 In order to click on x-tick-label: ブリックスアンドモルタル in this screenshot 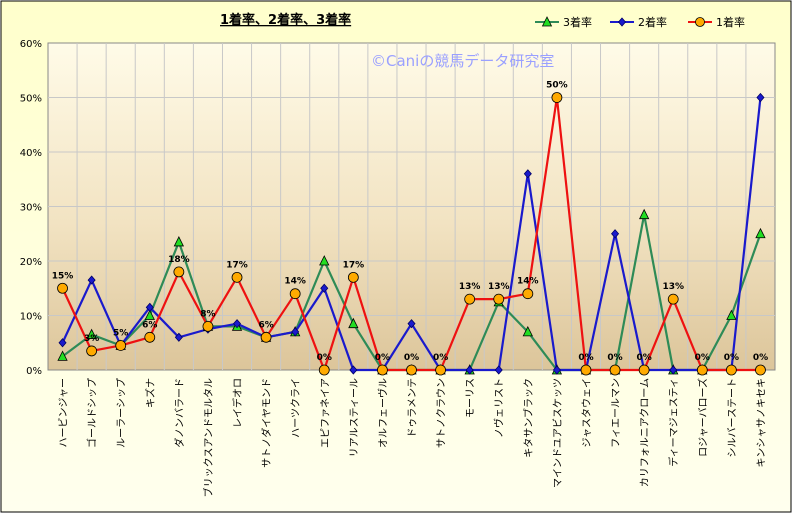, I will do `click(208, 437)`.